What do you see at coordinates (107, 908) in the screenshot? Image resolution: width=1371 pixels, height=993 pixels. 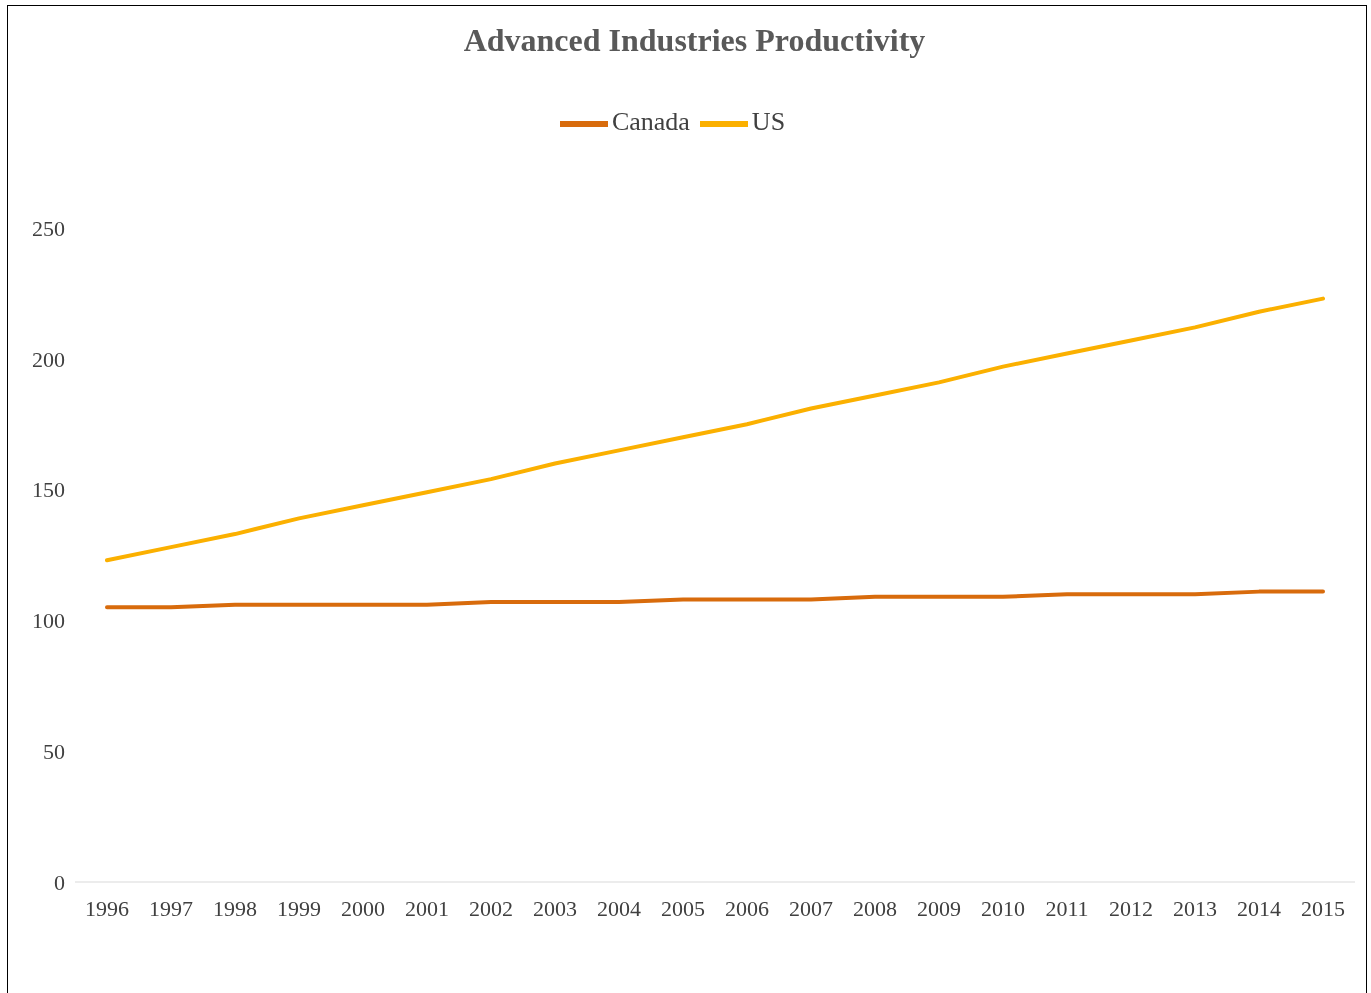 I see `x-tick-label: 1996` at bounding box center [107, 908].